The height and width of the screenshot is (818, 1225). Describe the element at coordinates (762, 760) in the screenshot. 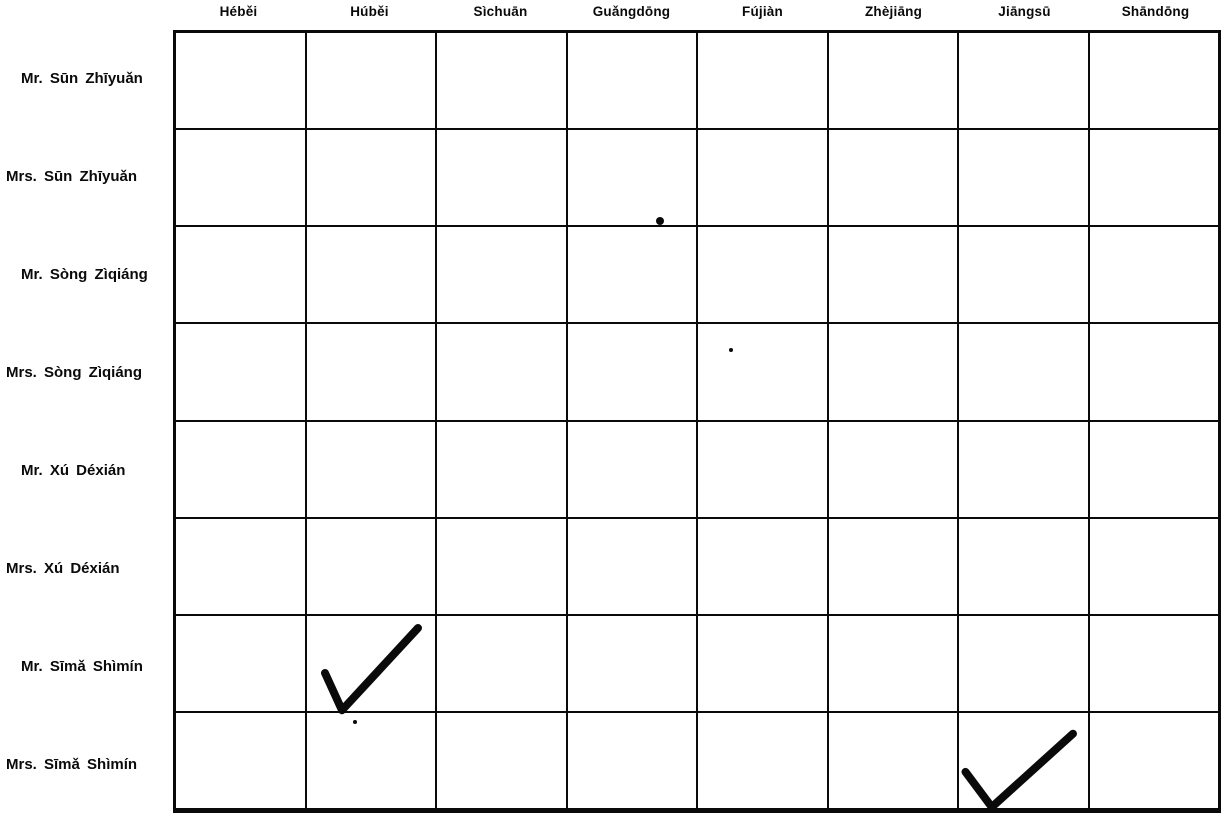

I see `grid-cell-mrs-s-m-sh-m-n-f-ji-n` at that location.